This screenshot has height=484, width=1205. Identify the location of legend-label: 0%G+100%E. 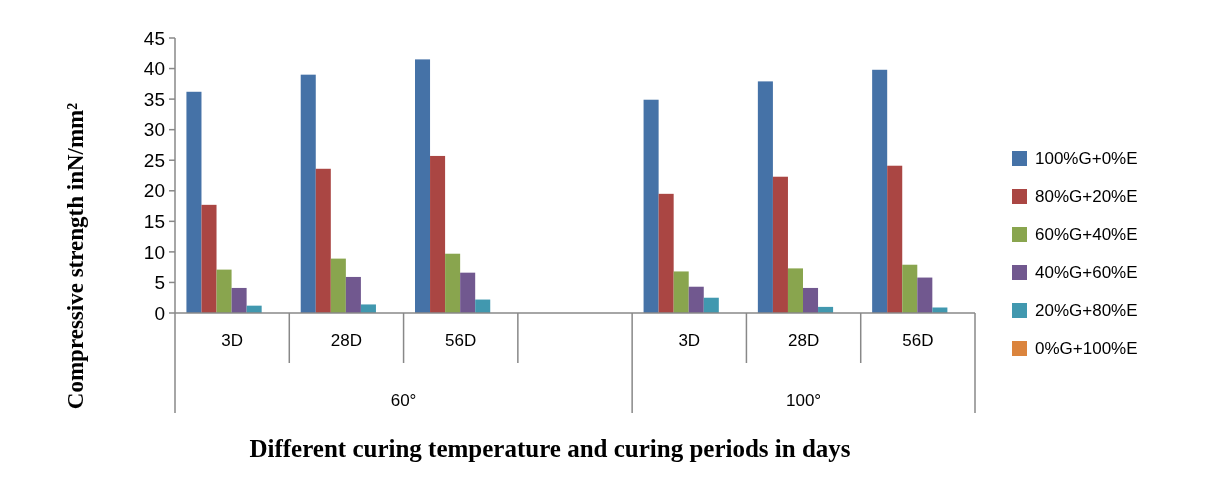
(1086, 348).